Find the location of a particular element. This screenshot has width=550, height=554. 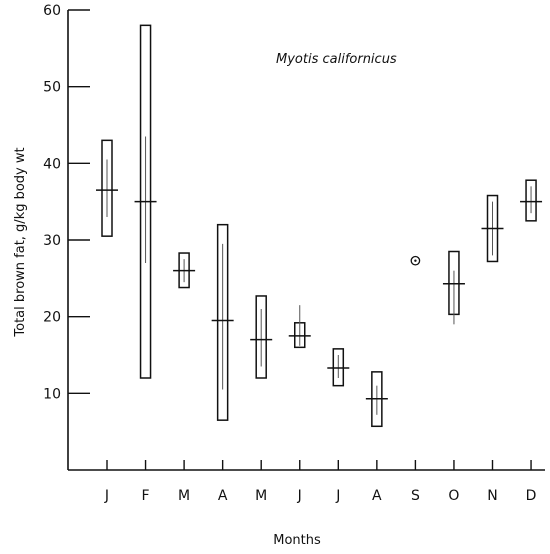

y-axis-title: Total brown fat, g/kg body wt is located at coordinates (20, 242).